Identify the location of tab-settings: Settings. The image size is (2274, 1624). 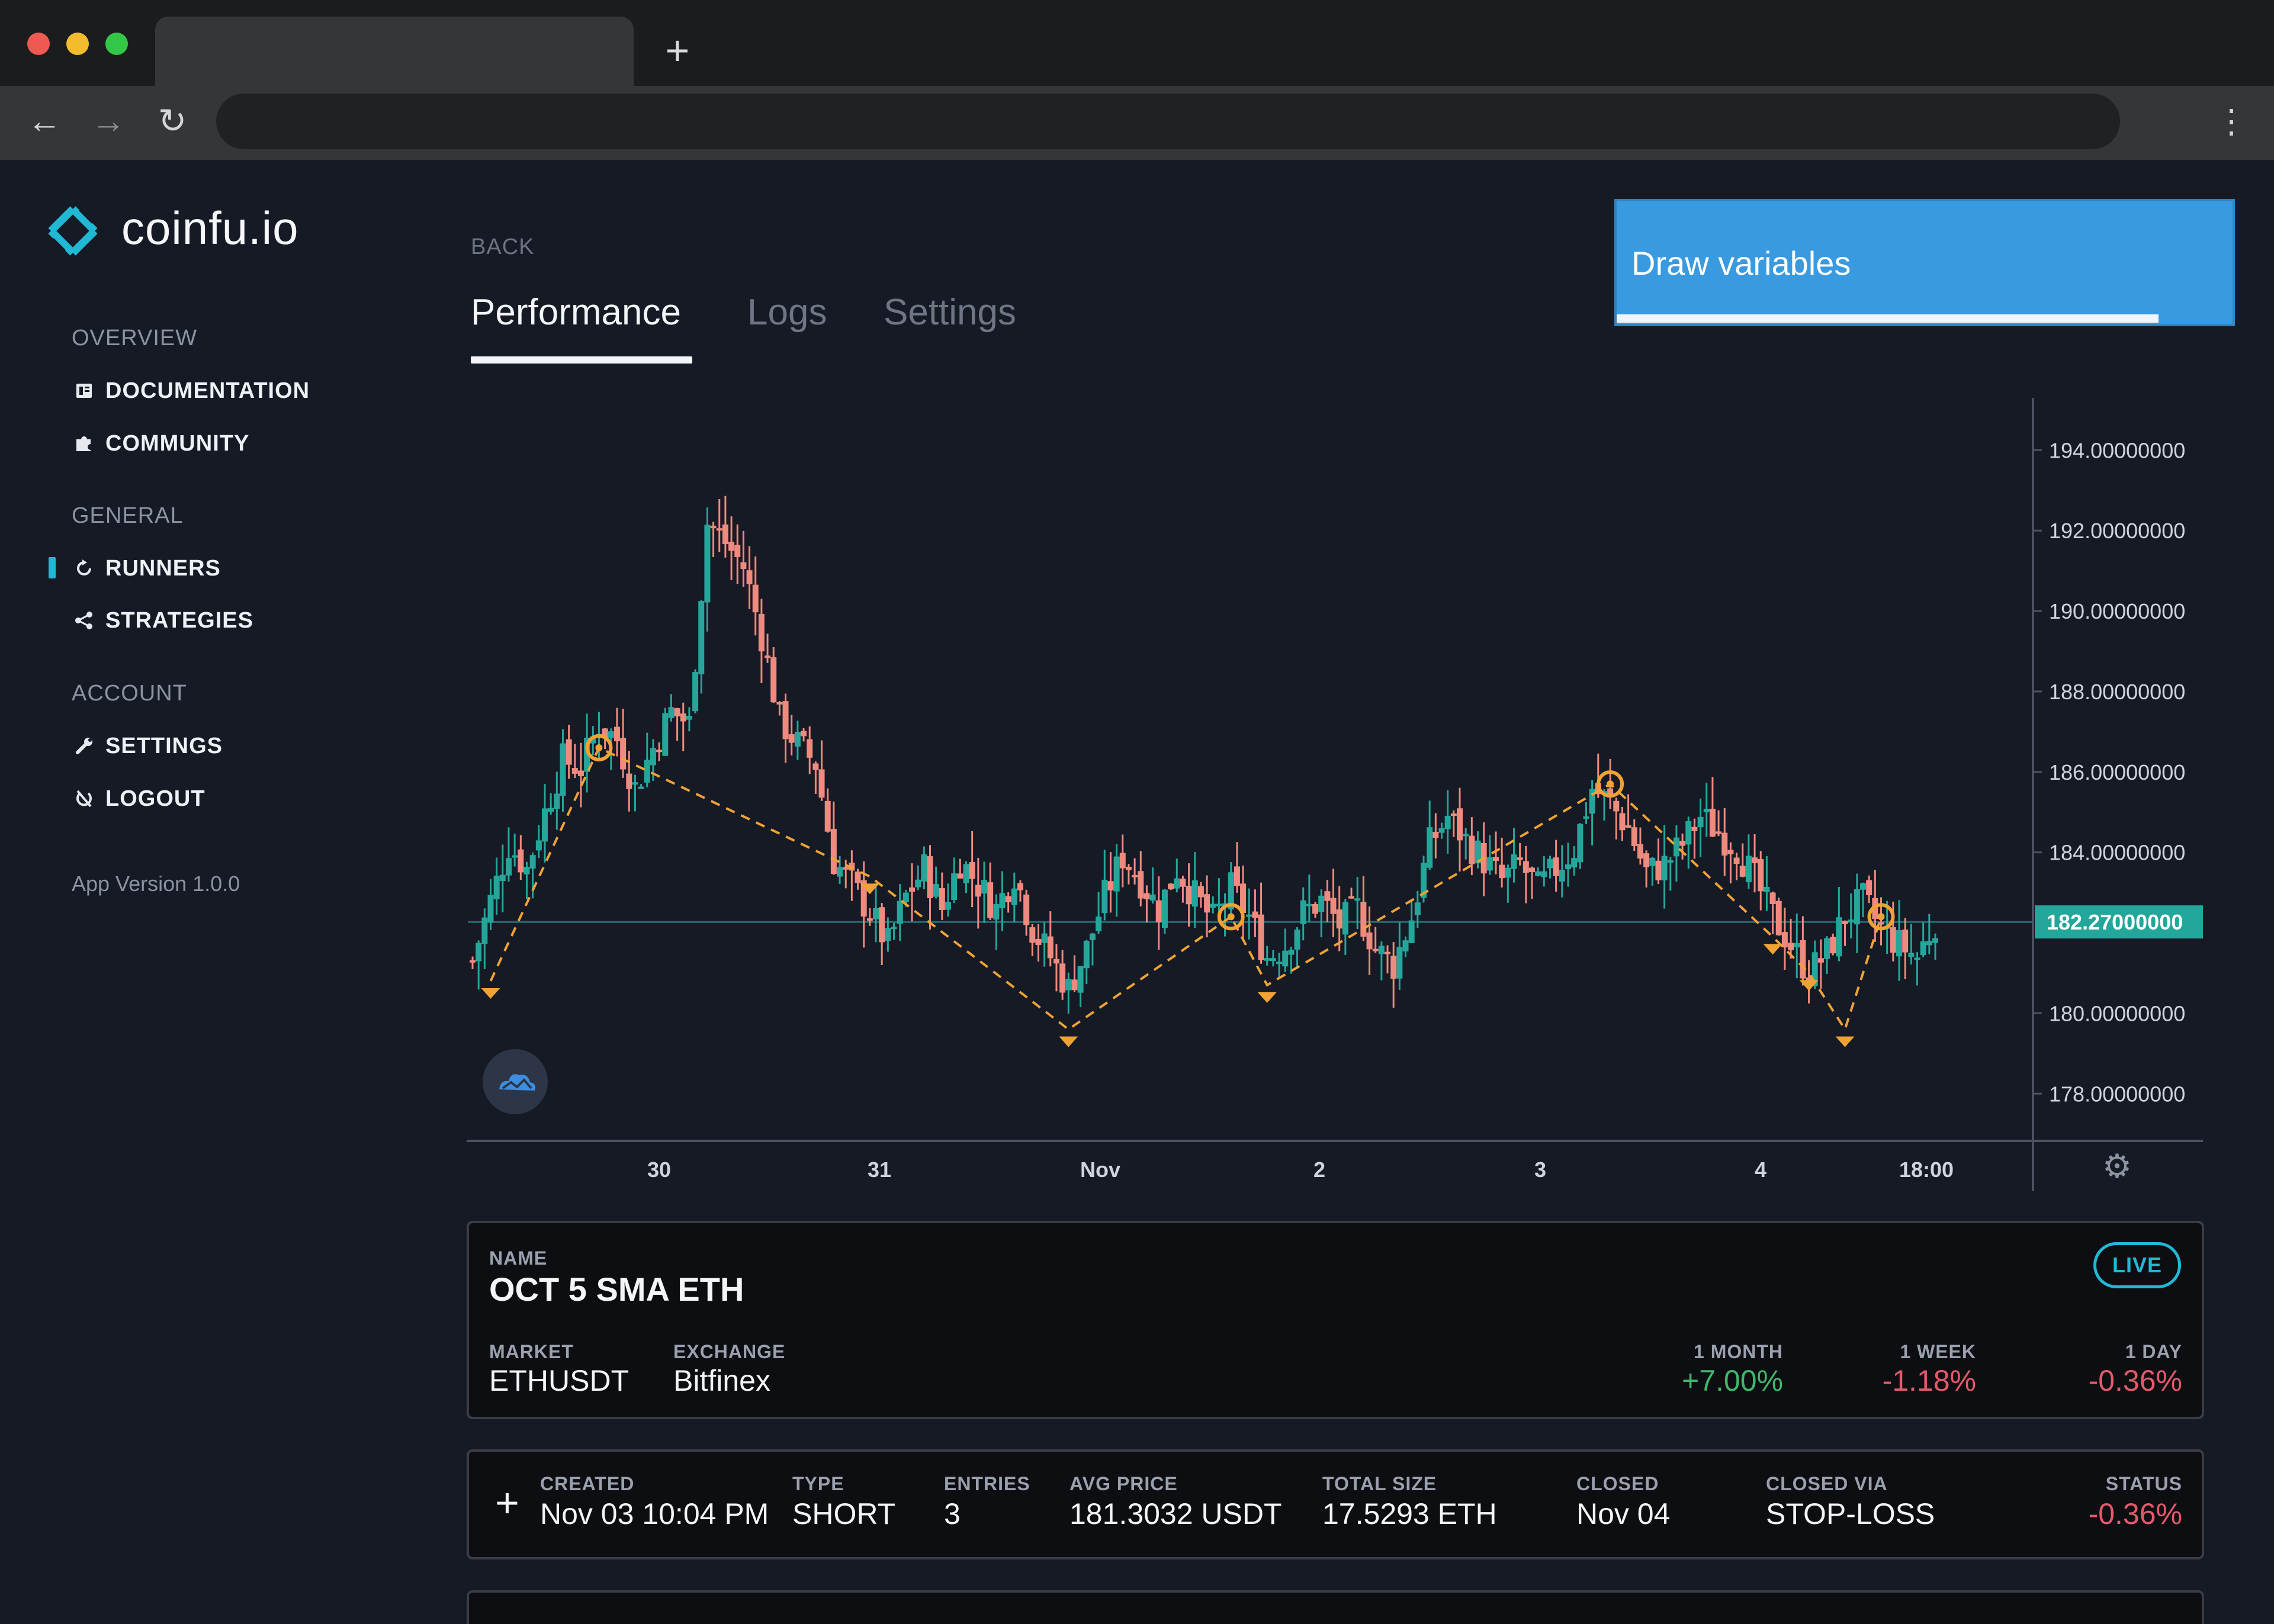
(950, 312).